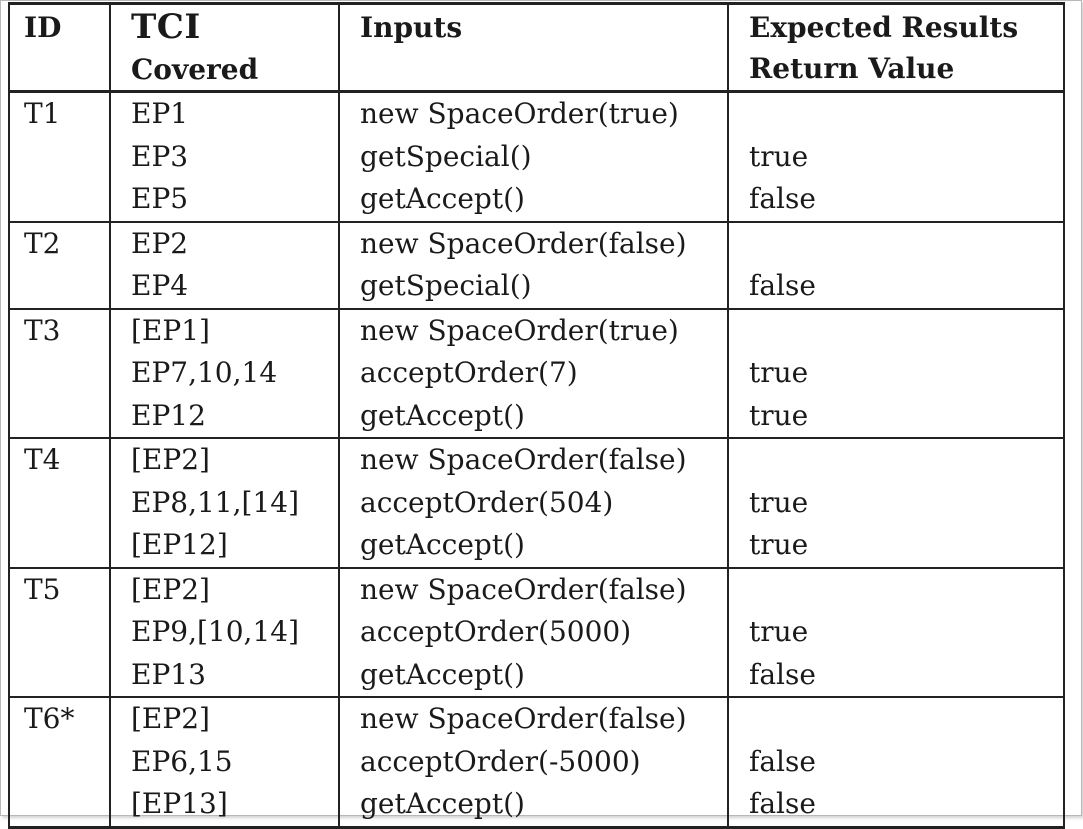 The image size is (1083, 829). Describe the element at coordinates (42, 243) in the screenshot. I see `test-id: T2` at that location.